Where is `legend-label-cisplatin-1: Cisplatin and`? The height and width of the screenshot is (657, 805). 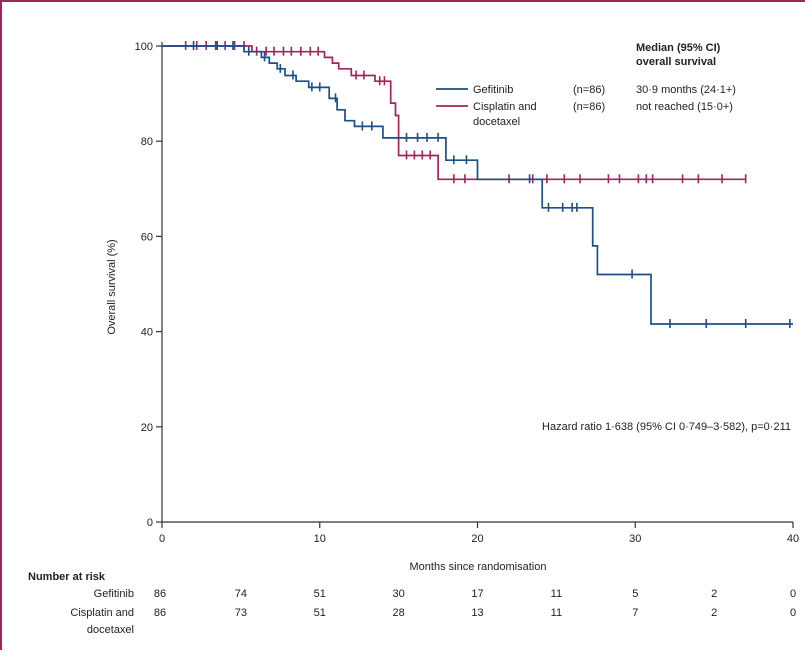
legend-label-cisplatin-1: Cisplatin and is located at coordinates (505, 107).